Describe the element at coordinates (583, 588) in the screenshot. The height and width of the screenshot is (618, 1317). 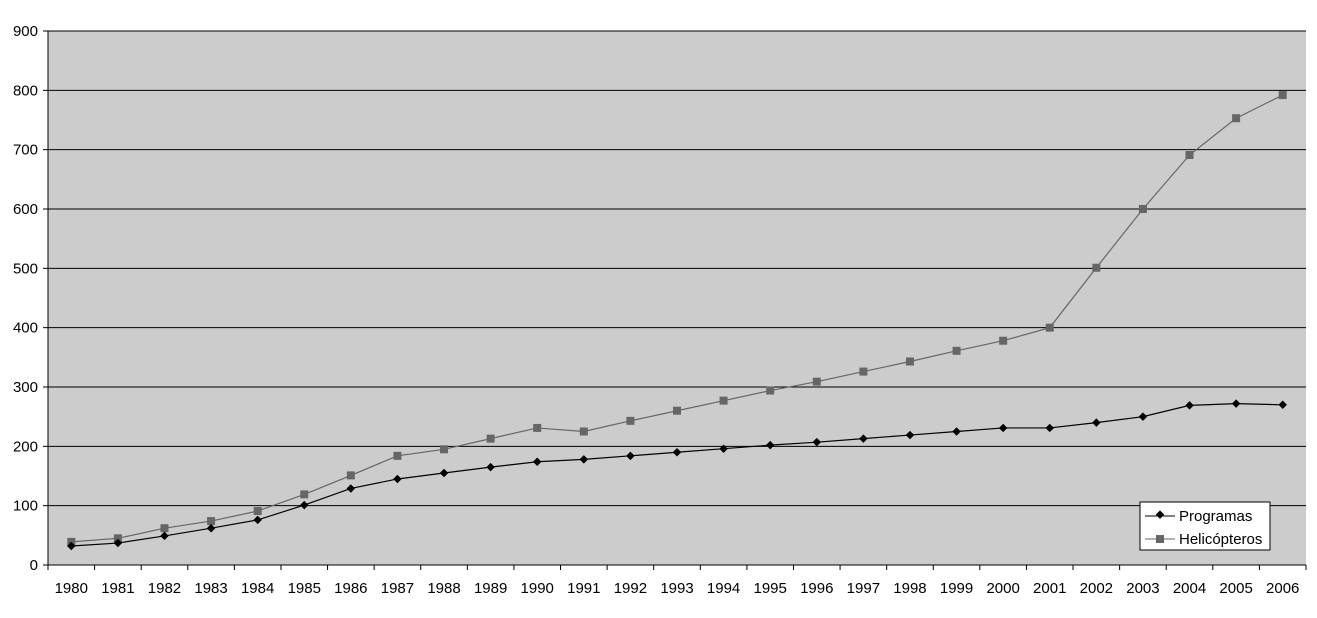
I see `x-tick-label-1991: 1991` at that location.